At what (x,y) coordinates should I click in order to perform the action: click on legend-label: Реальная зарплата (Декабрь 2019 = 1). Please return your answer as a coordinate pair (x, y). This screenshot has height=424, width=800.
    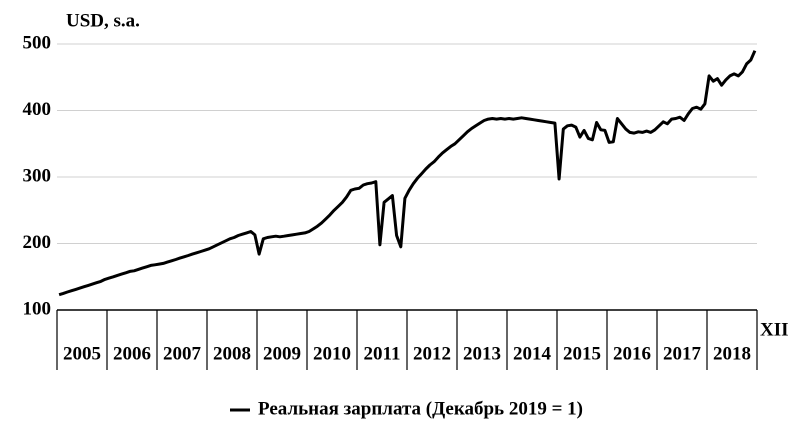
    Looking at the image, I should click on (420, 408).